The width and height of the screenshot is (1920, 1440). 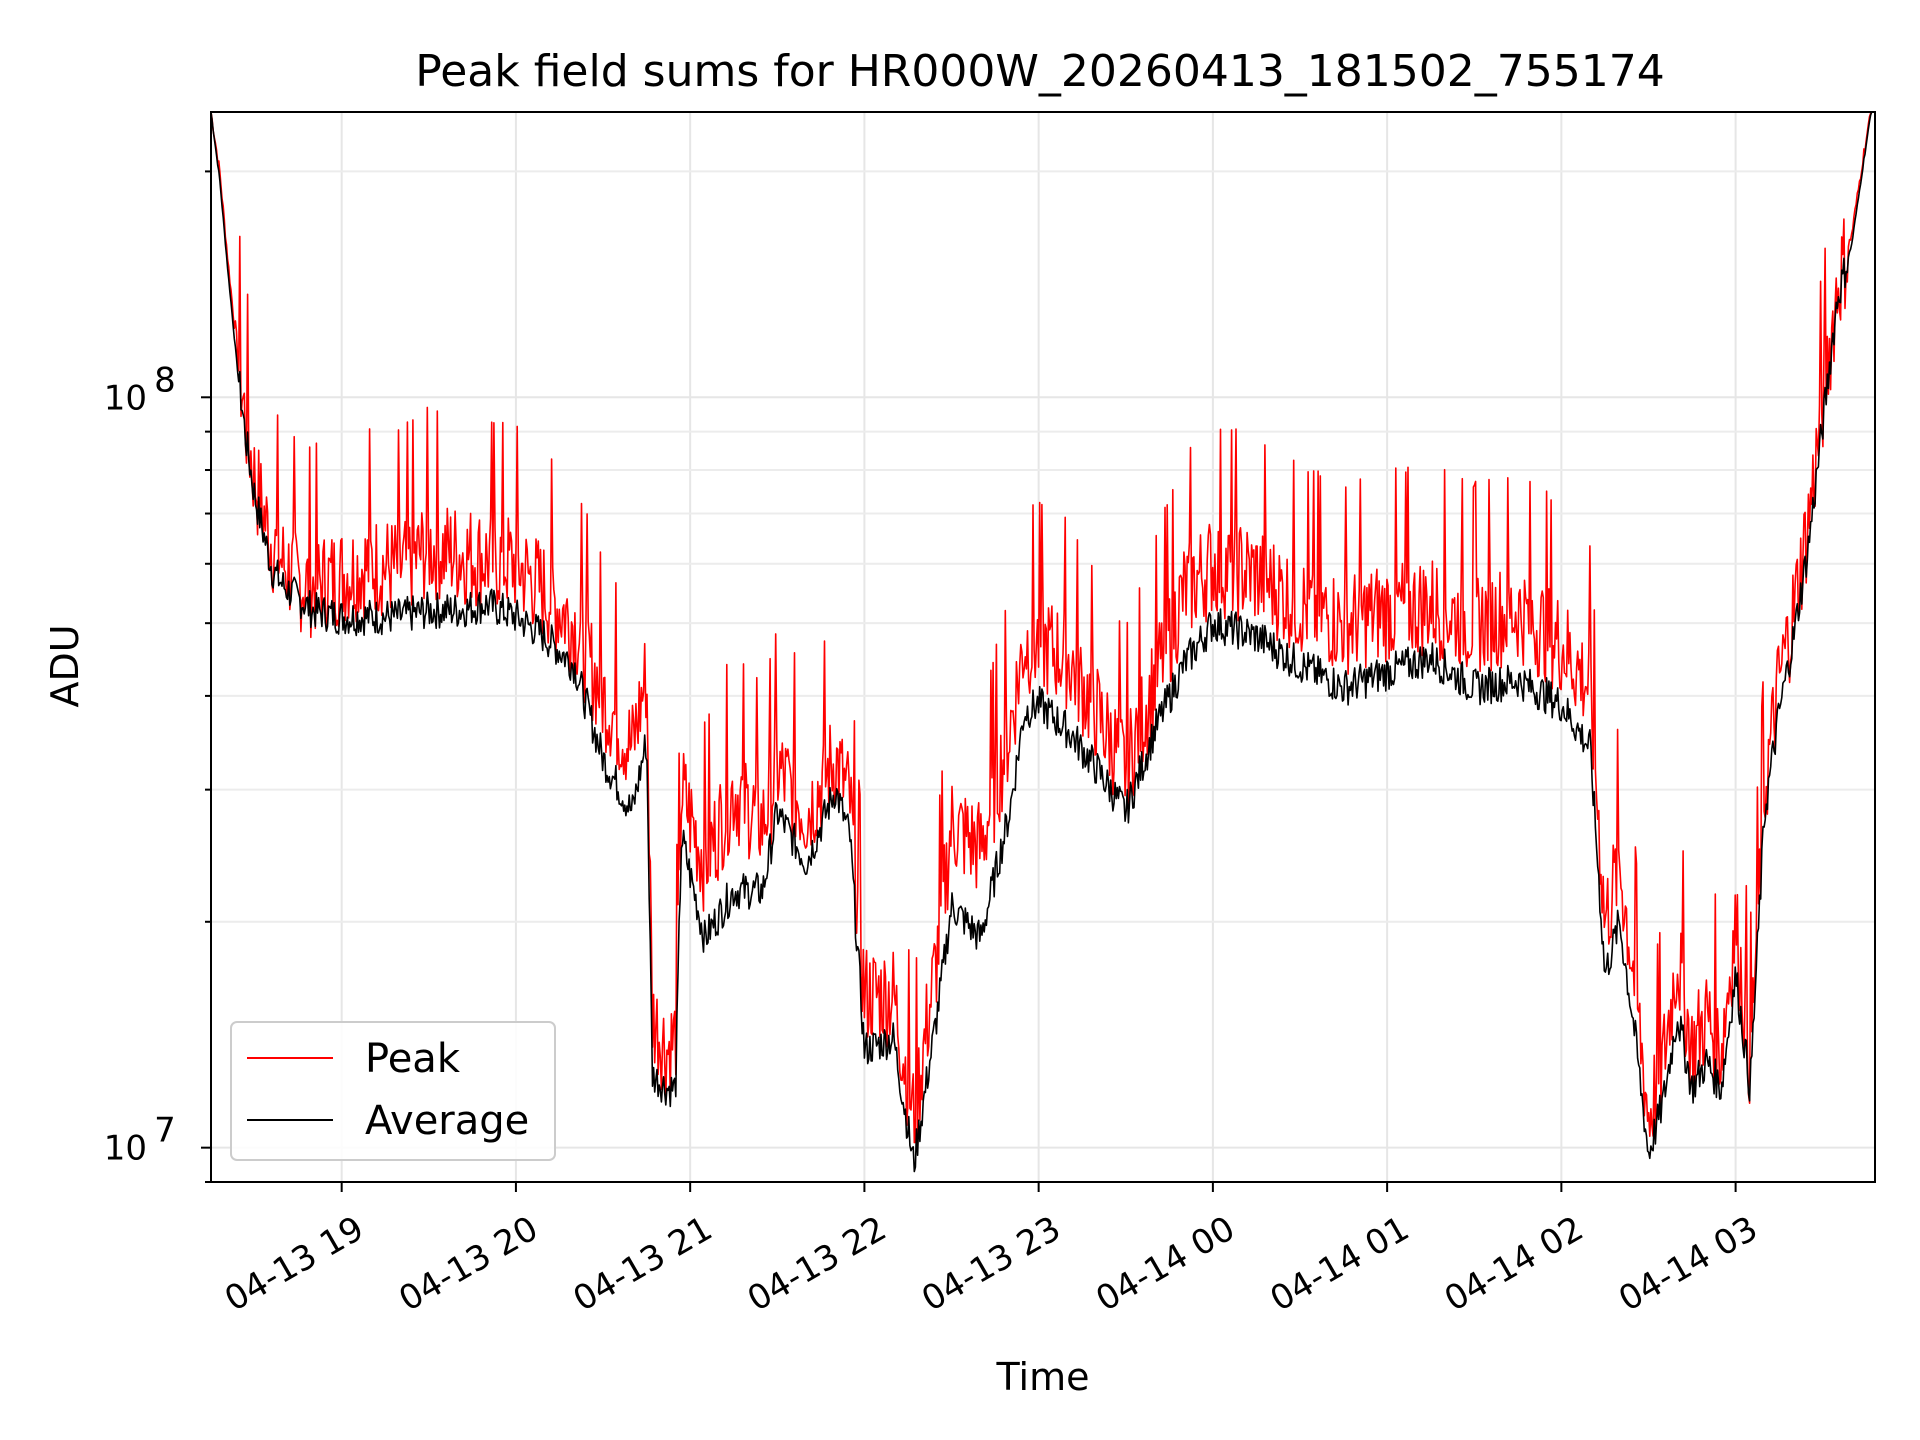 What do you see at coordinates (65, 665) in the screenshot?
I see `y-axis-label: ADU` at bounding box center [65, 665].